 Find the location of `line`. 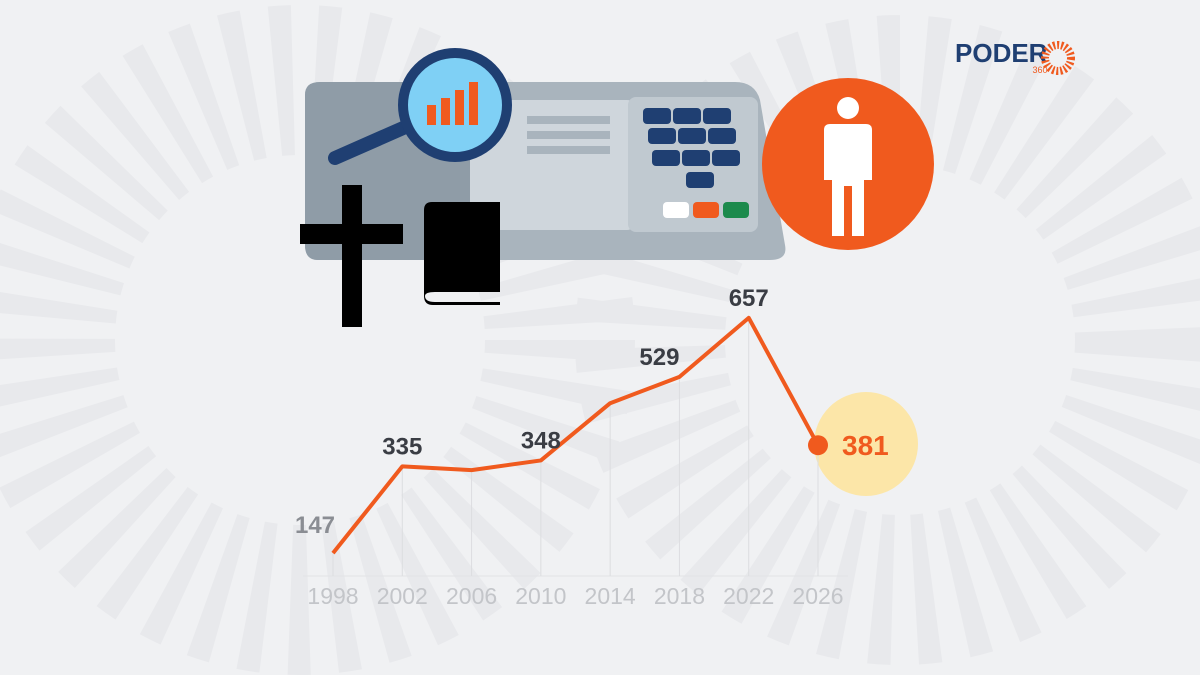

line is located at coordinates (575, 435).